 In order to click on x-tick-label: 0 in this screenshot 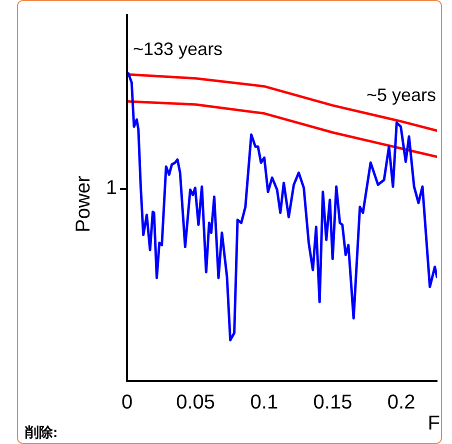, I will do `click(127, 403)`.